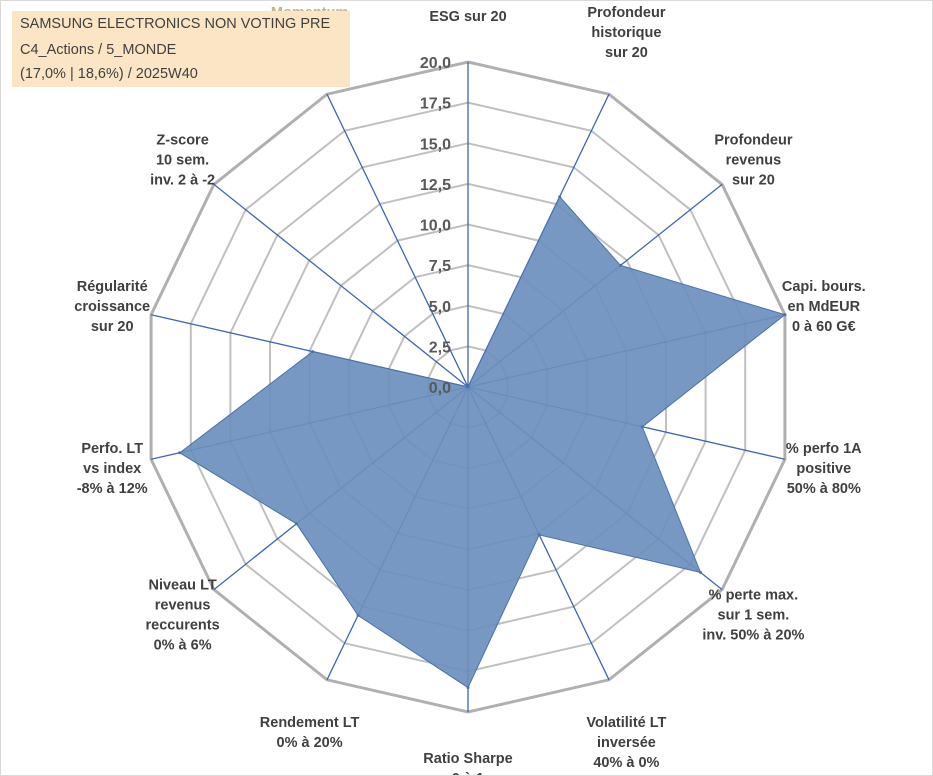  I want to click on axis-label-7: Volatilité LT inversée 40% à 0%, so click(626, 743).